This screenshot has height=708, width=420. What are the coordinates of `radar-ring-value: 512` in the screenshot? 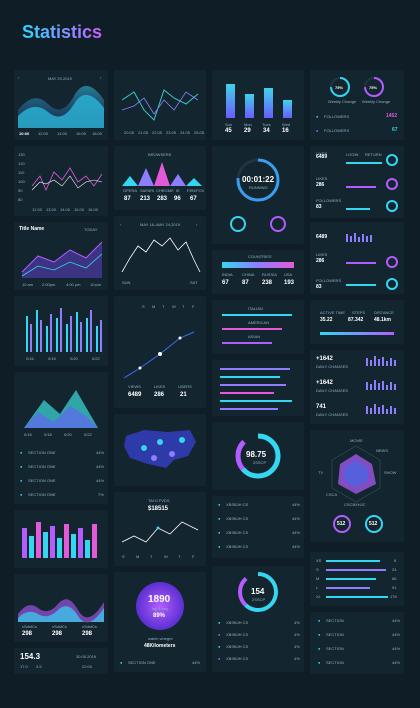 It's located at (341, 524).